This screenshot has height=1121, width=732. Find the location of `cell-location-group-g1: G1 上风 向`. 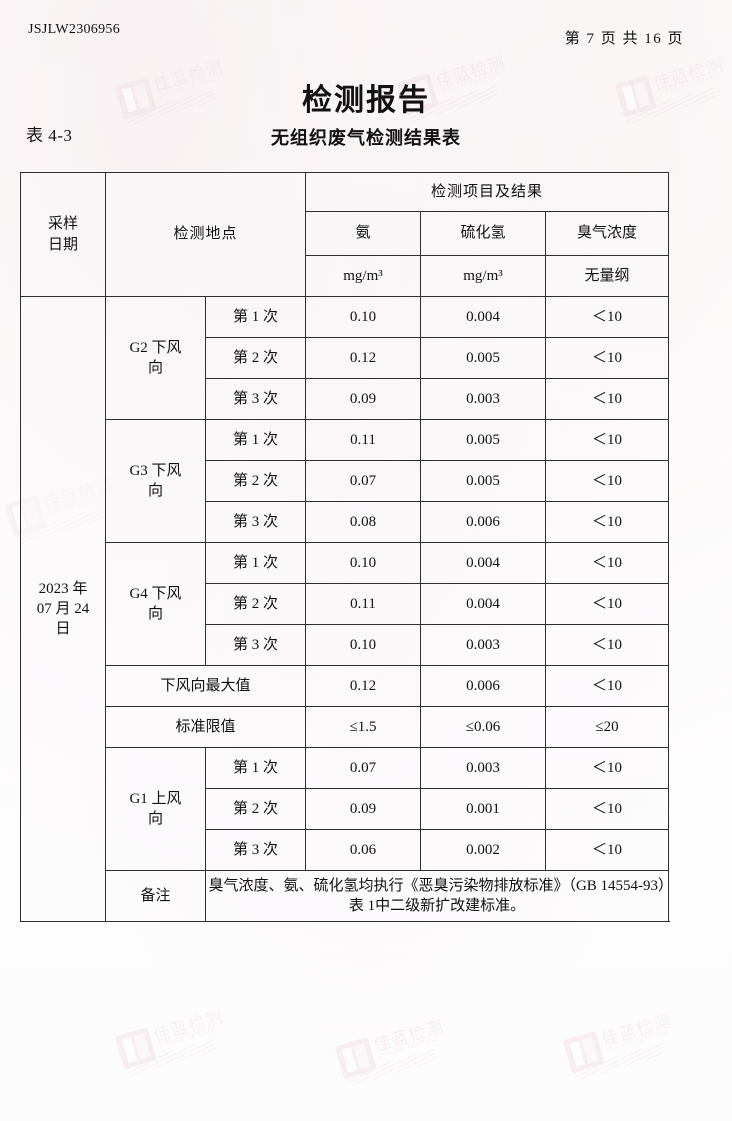

cell-location-group-g1: G1 上风 向 is located at coordinates (155, 809).